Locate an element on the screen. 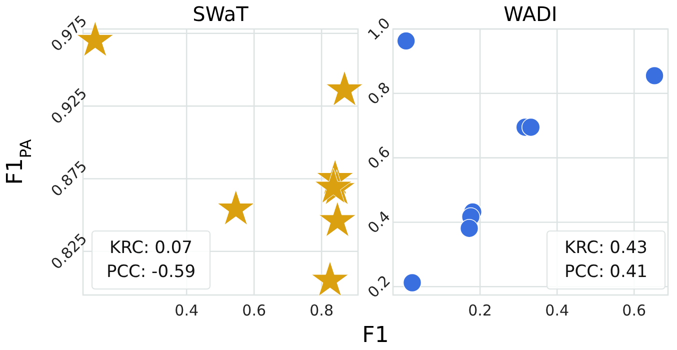 The image size is (677, 350). y-tick-label: 0.4 is located at coordinates (379, 222).